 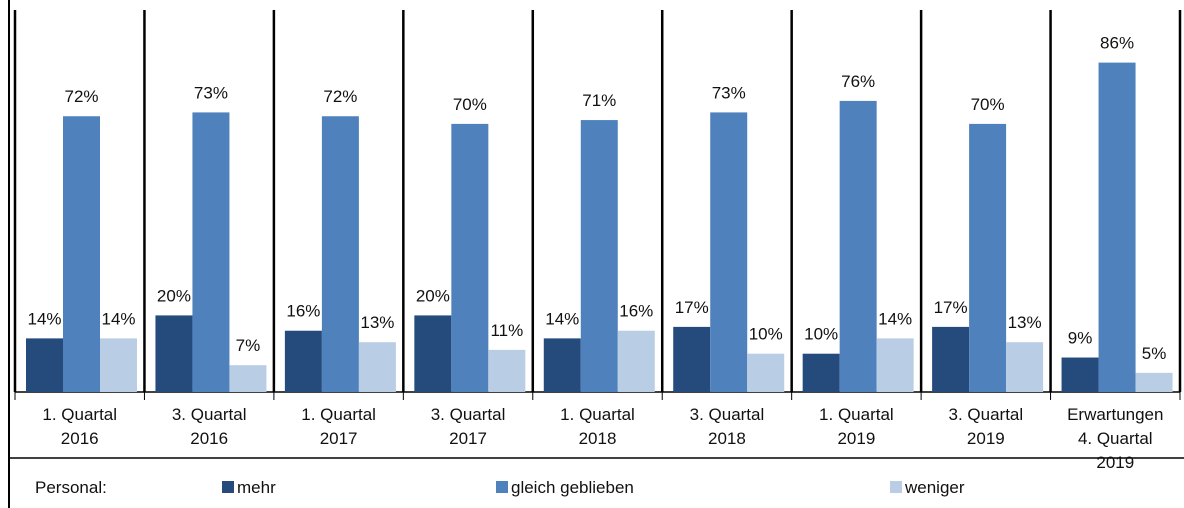 What do you see at coordinates (338, 426) in the screenshot?
I see `x-tick-label: 1. Quartal 2017` at bounding box center [338, 426].